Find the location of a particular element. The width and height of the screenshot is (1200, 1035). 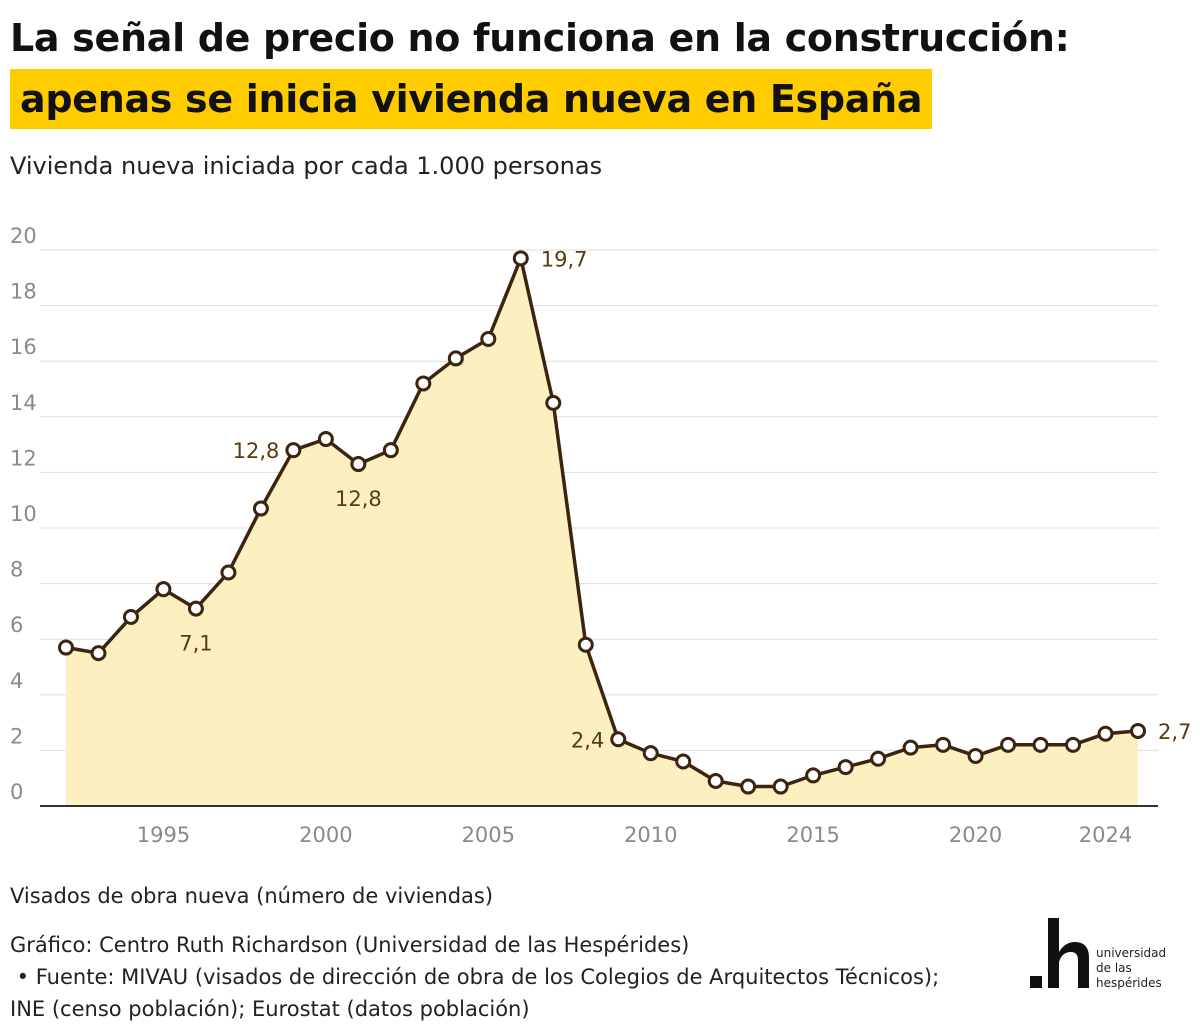

data-label-1996: 7,1 is located at coordinates (195, 644).